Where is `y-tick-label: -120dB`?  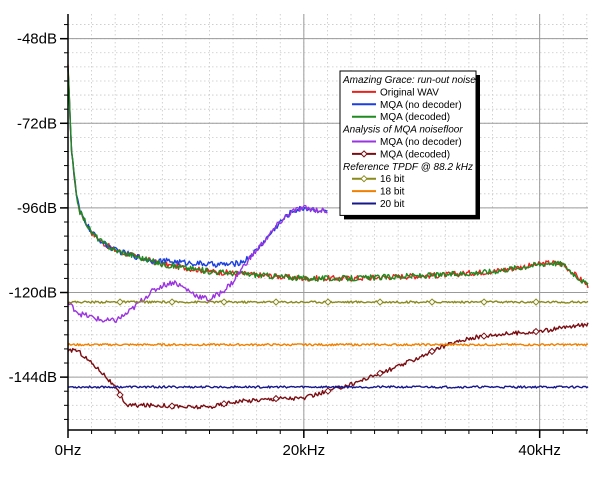 y-tick-label: -120dB is located at coordinates (33, 293).